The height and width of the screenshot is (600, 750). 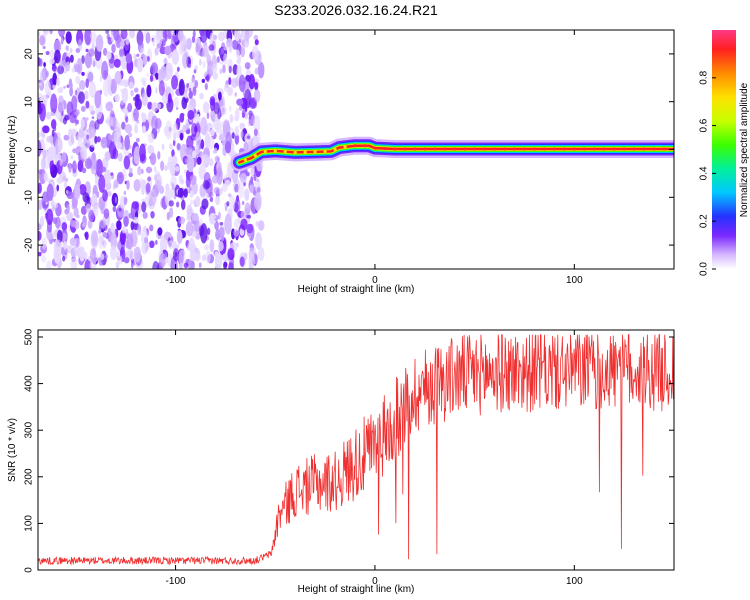 What do you see at coordinates (724, 149) in the screenshot?
I see `colorbar-gradient` at bounding box center [724, 149].